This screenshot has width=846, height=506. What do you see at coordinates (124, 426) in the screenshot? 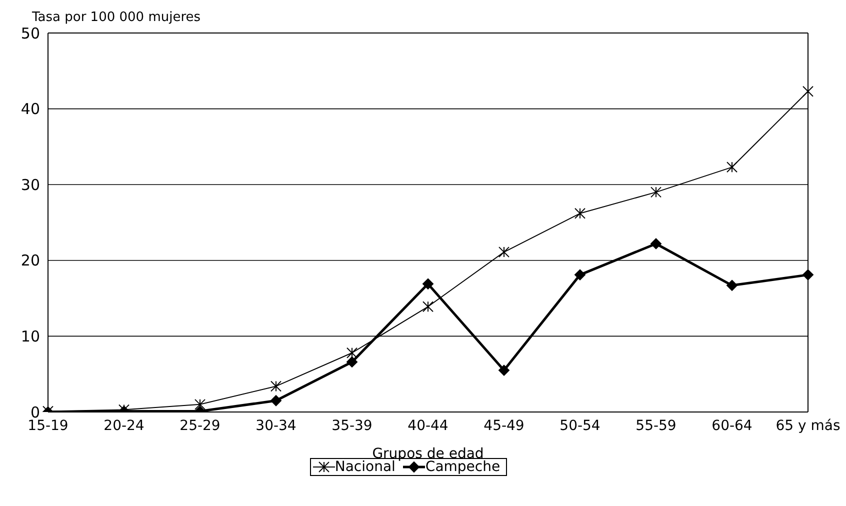
I see `x-tick-label: 20-24` at bounding box center [124, 426].